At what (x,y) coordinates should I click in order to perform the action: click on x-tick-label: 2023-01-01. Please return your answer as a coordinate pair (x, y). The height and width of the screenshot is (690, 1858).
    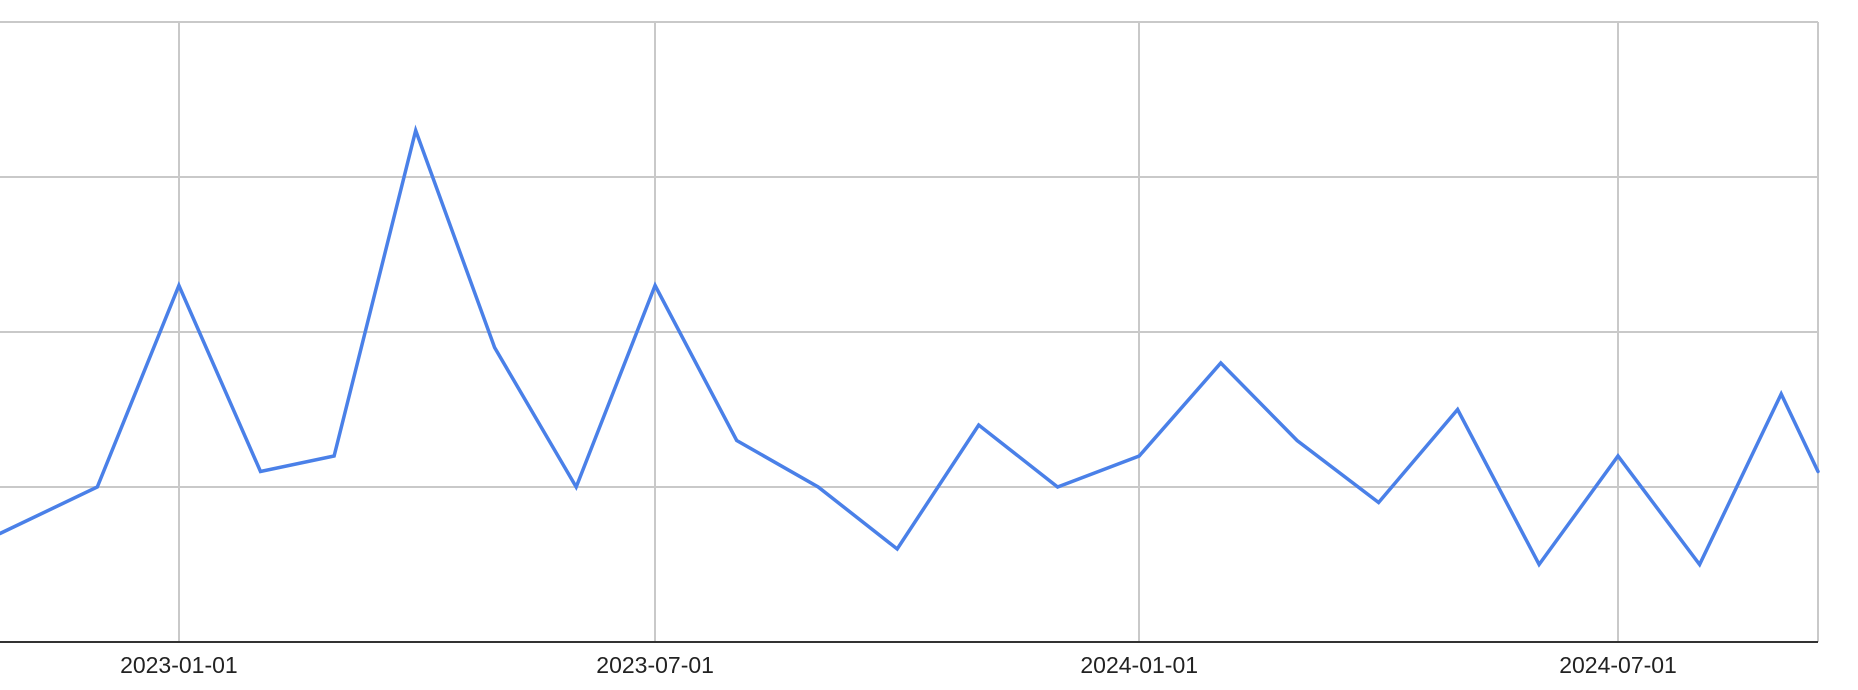
    Looking at the image, I should click on (179, 665).